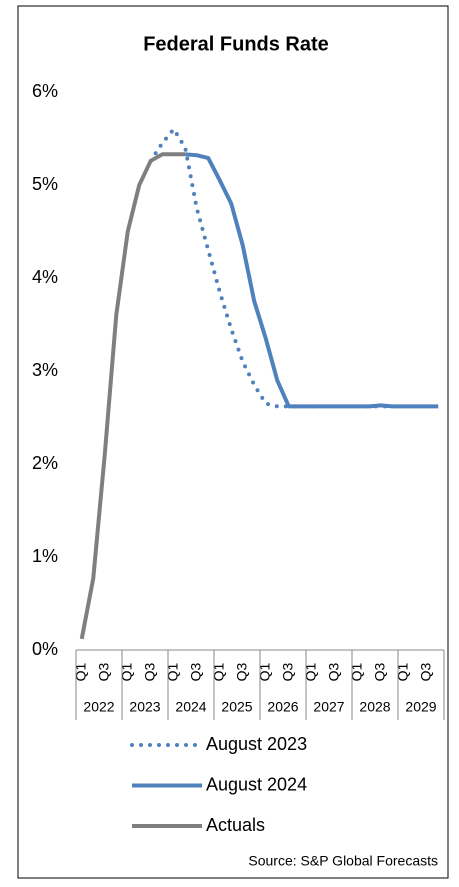  Describe the element at coordinates (45, 370) in the screenshot. I see `y-tick-label: 3%` at that location.